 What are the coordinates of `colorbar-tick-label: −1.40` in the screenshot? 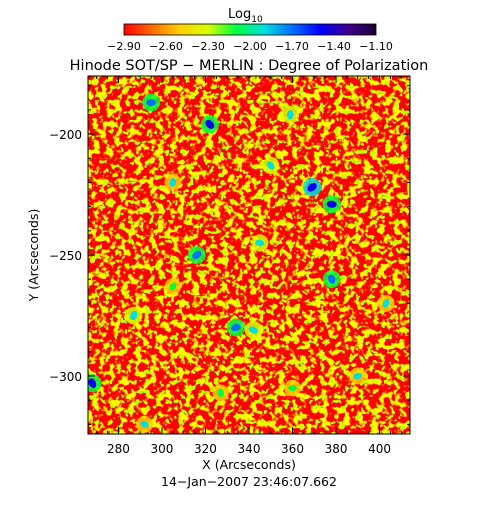 It's located at (334, 46).